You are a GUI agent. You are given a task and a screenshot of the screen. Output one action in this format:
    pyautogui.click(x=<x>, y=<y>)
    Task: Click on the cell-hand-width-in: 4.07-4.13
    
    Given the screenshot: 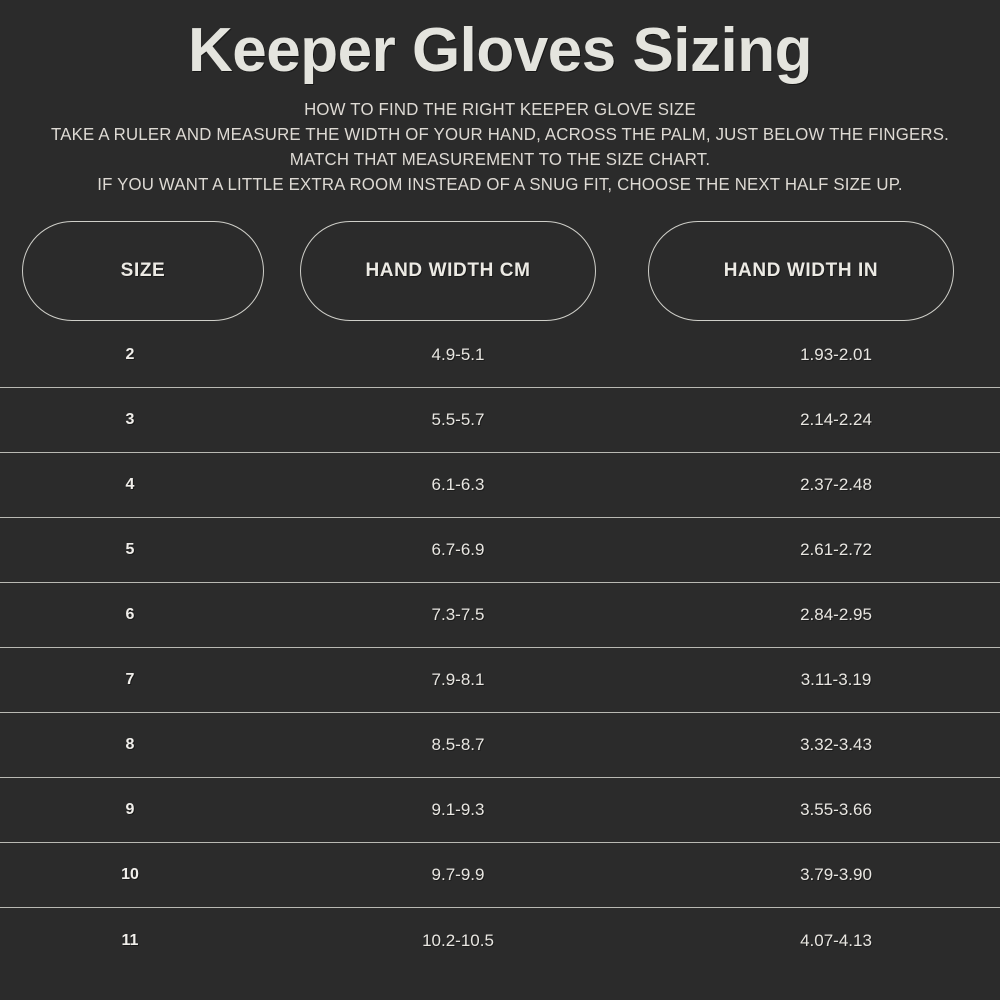 What is the action you would take?
    pyautogui.click(x=836, y=940)
    